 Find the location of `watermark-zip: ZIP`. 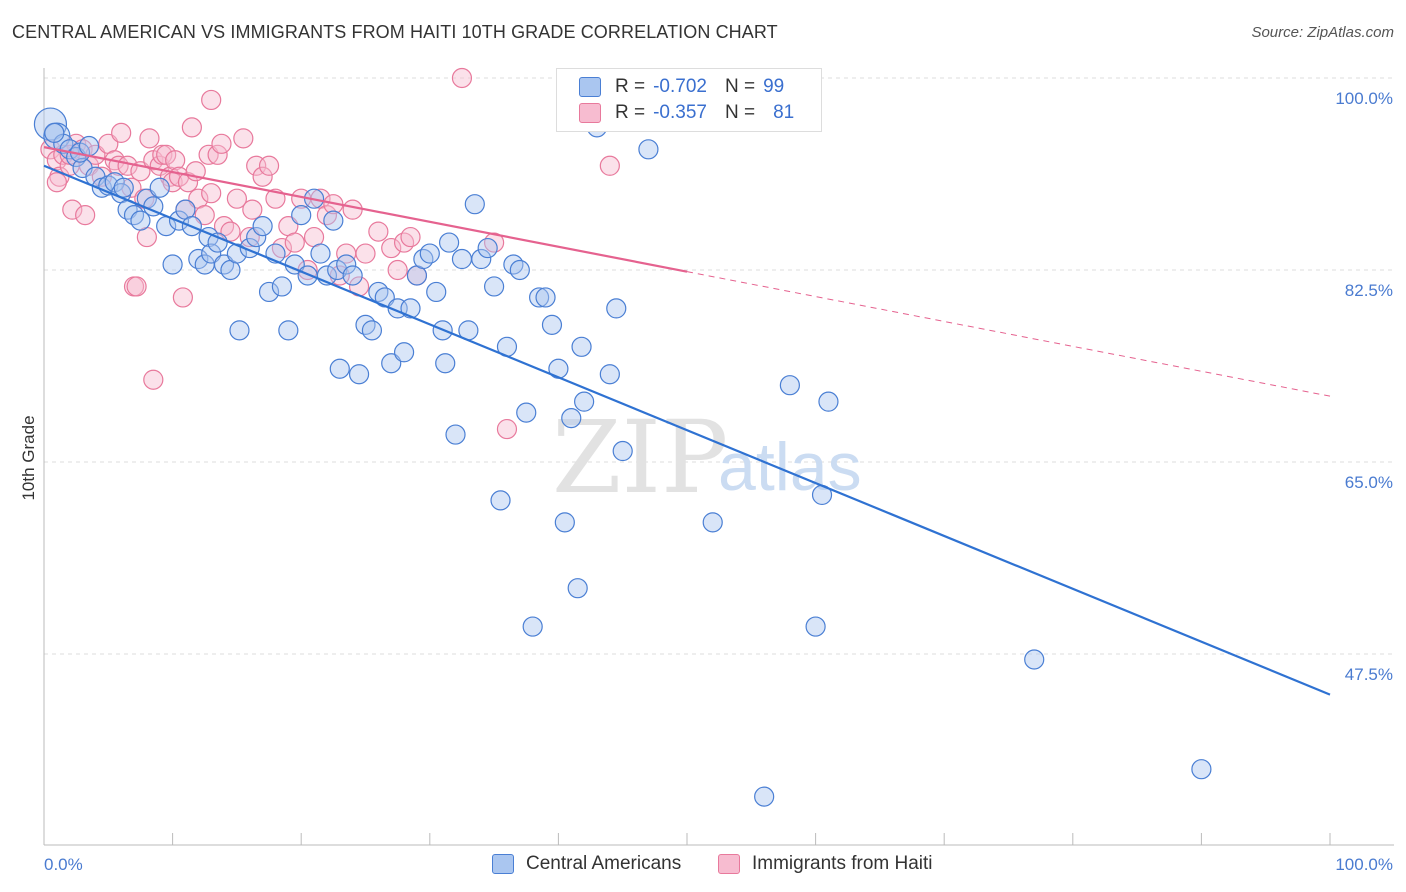

watermark-zip: ZIP is located at coordinates (640, 457).